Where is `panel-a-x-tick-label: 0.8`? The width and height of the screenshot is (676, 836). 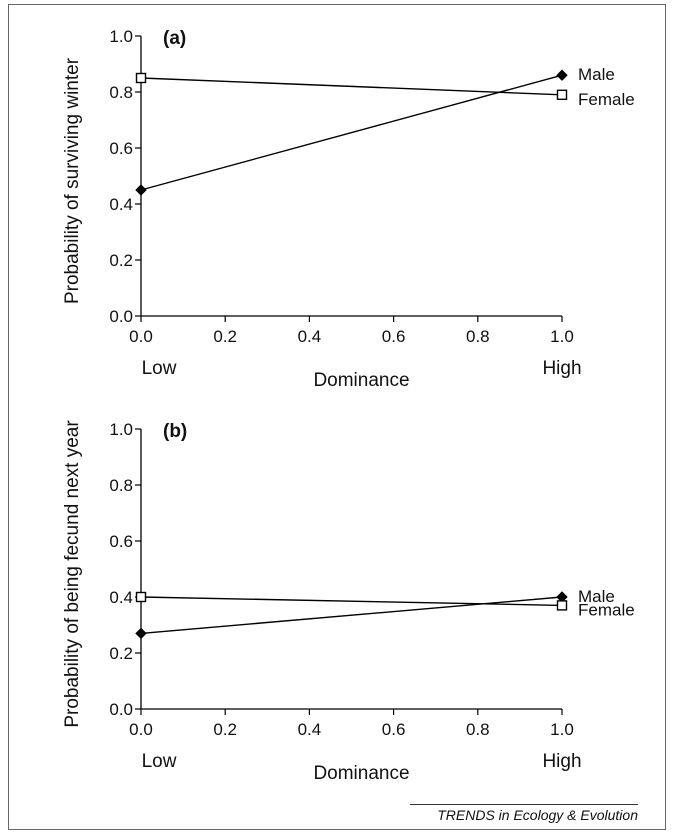 panel-a-x-tick-label: 0.8 is located at coordinates (478, 336).